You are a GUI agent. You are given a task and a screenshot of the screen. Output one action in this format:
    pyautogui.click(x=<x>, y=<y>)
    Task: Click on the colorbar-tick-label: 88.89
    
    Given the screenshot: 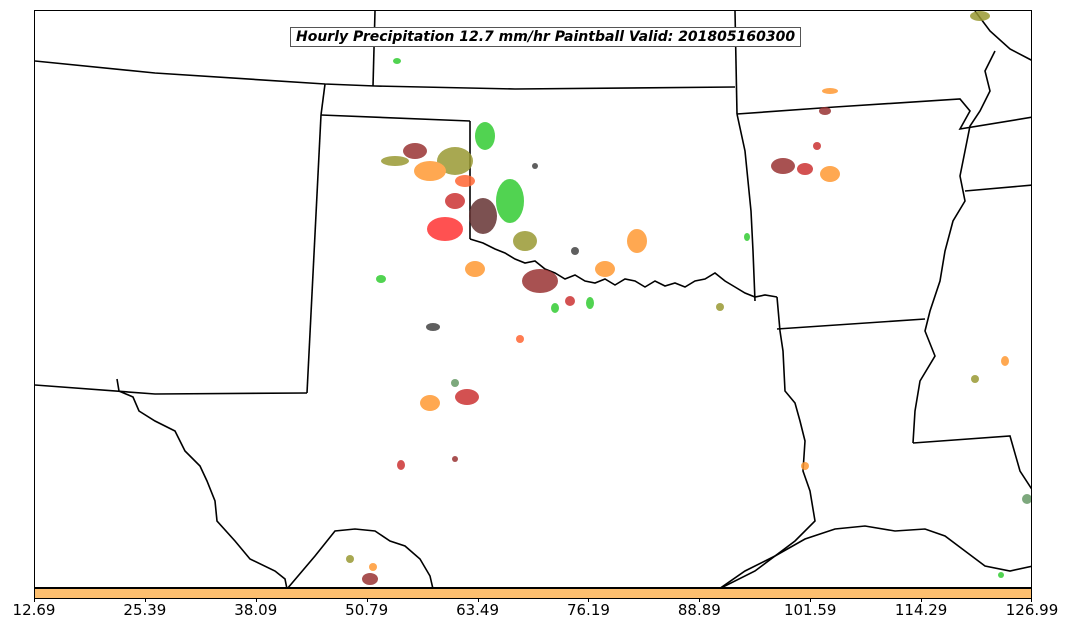 What is the action you would take?
    pyautogui.click(x=699, y=610)
    